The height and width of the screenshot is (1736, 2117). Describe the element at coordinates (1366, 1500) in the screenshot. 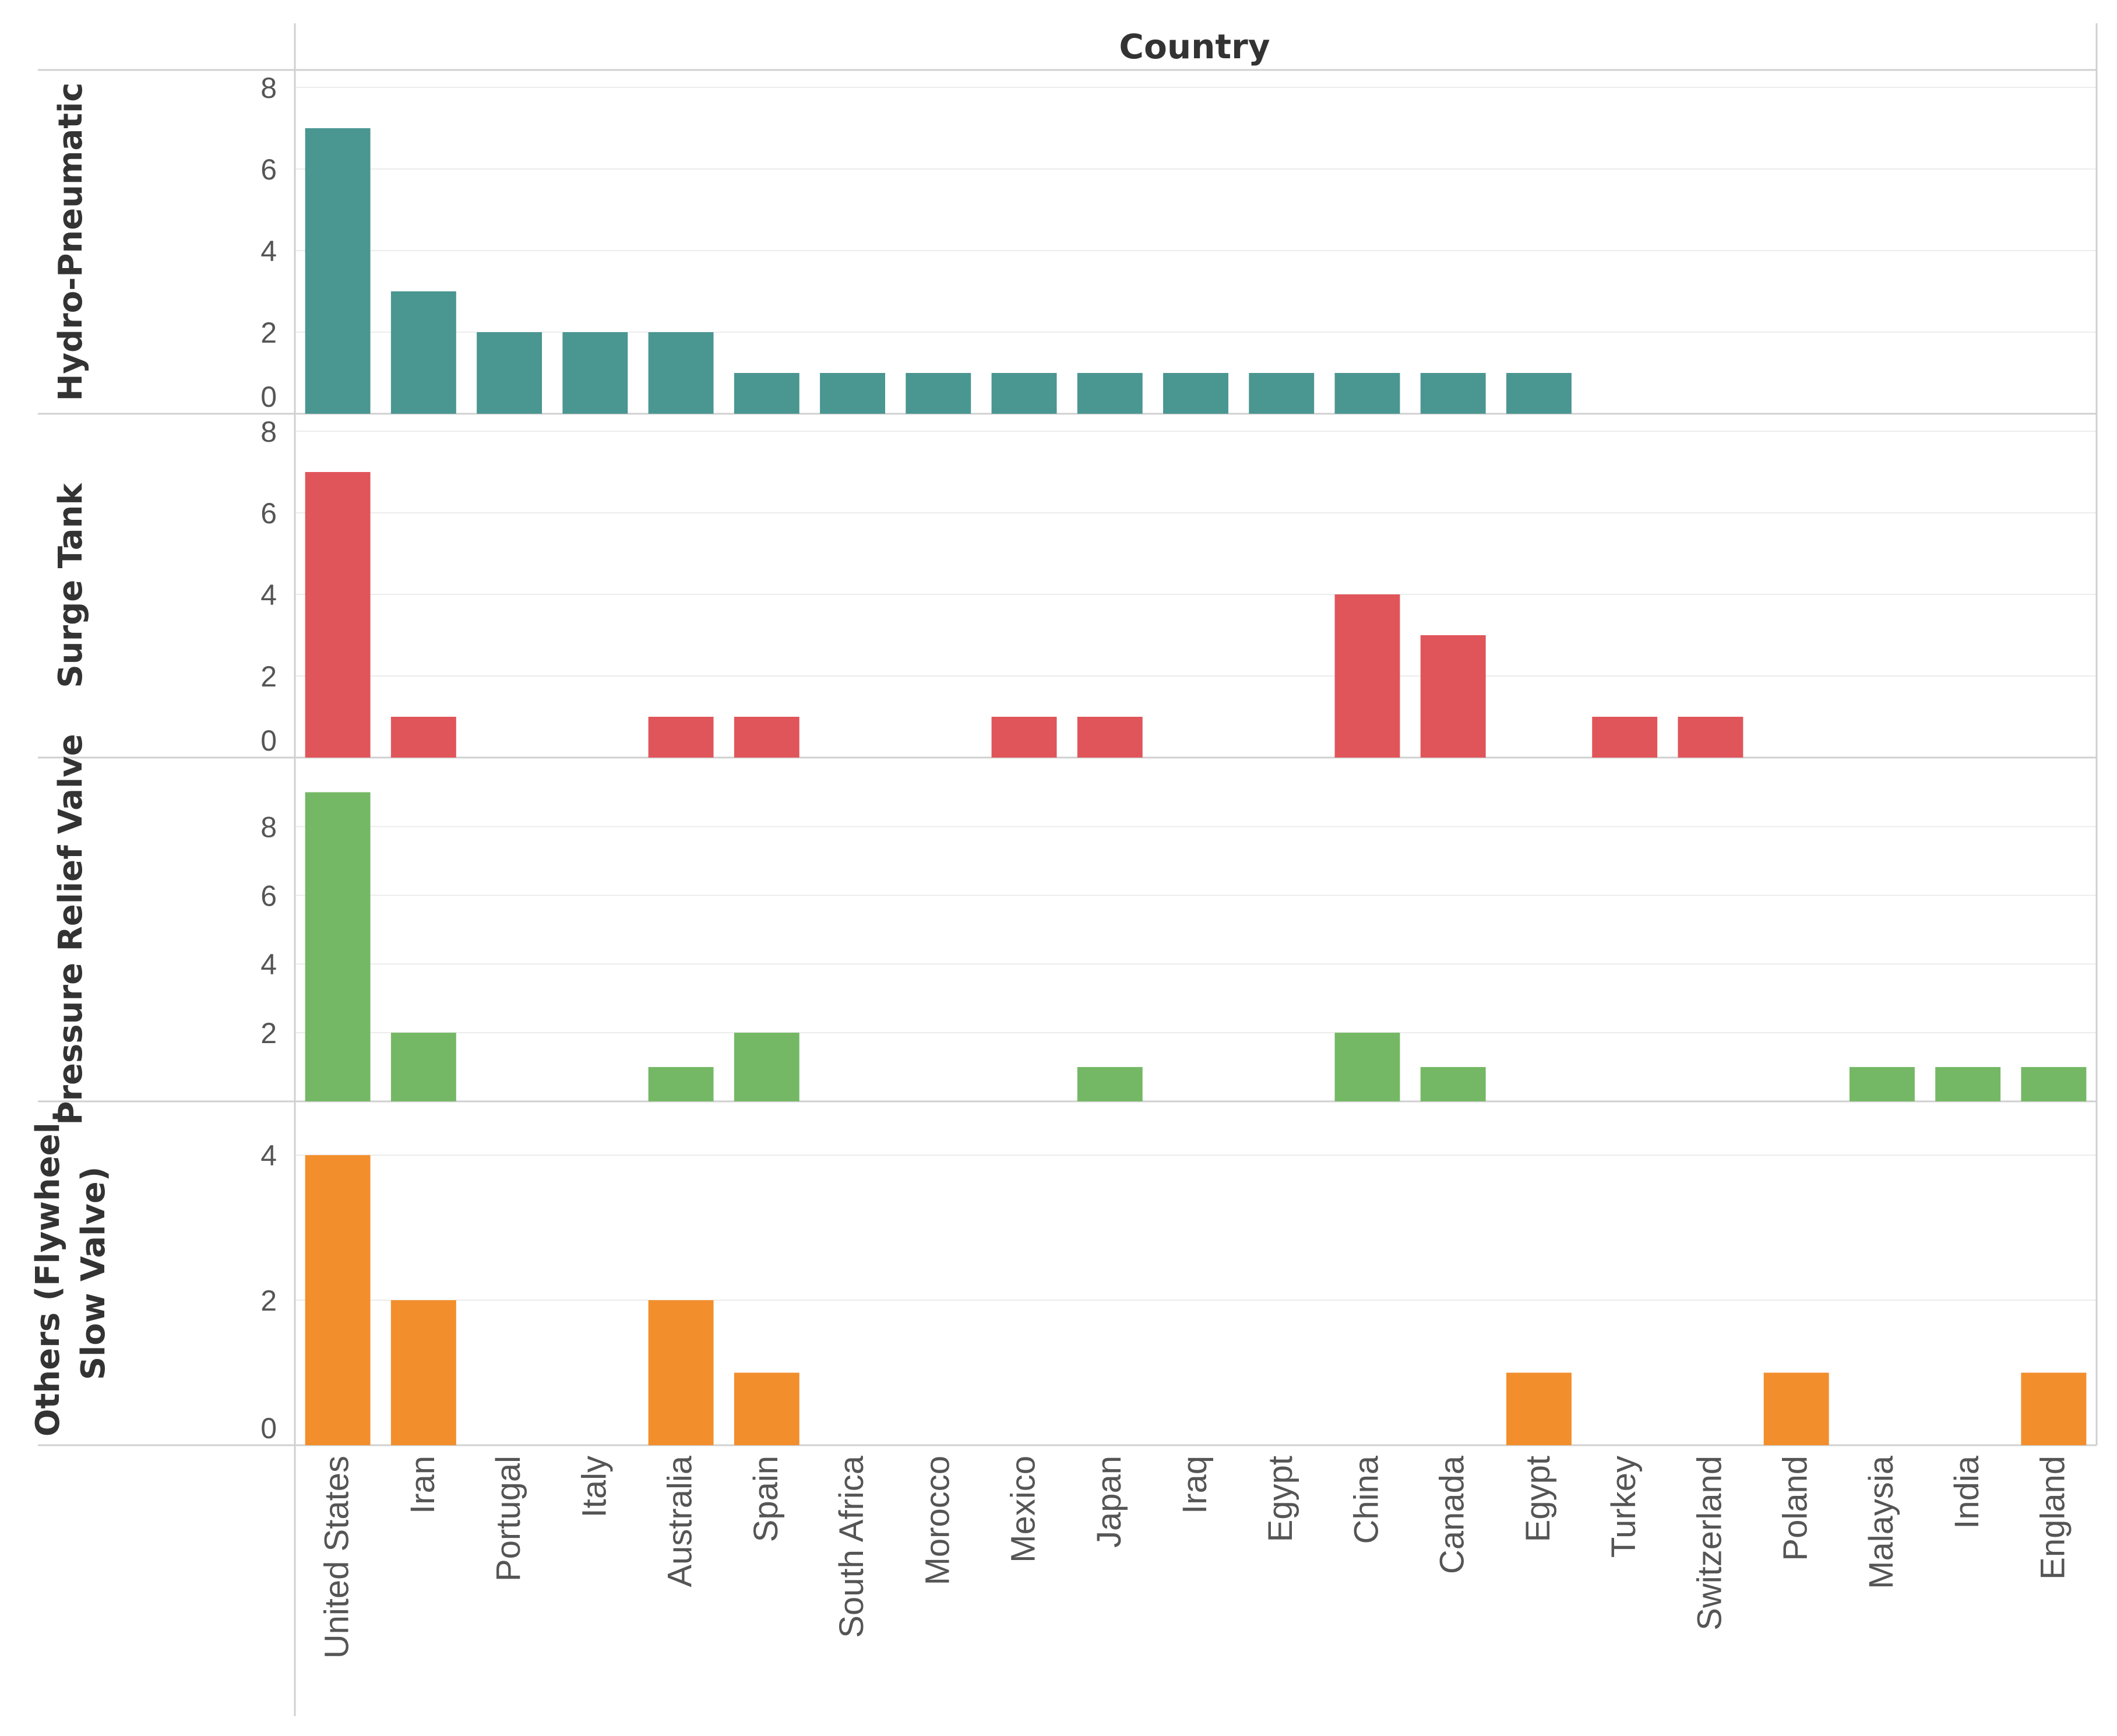

I see `x-category-label: China` at that location.